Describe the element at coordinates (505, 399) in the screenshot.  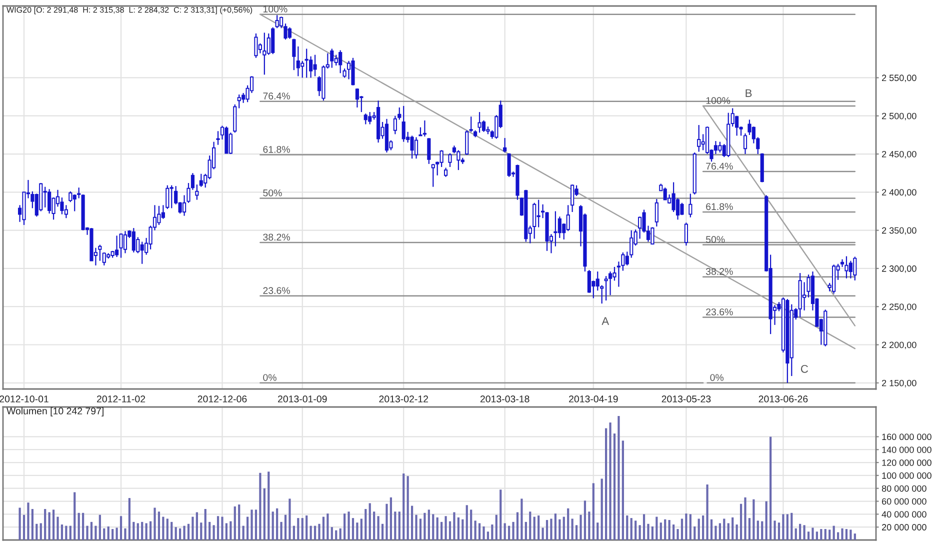
I see `x-tick-label: 2013-03-18` at that location.